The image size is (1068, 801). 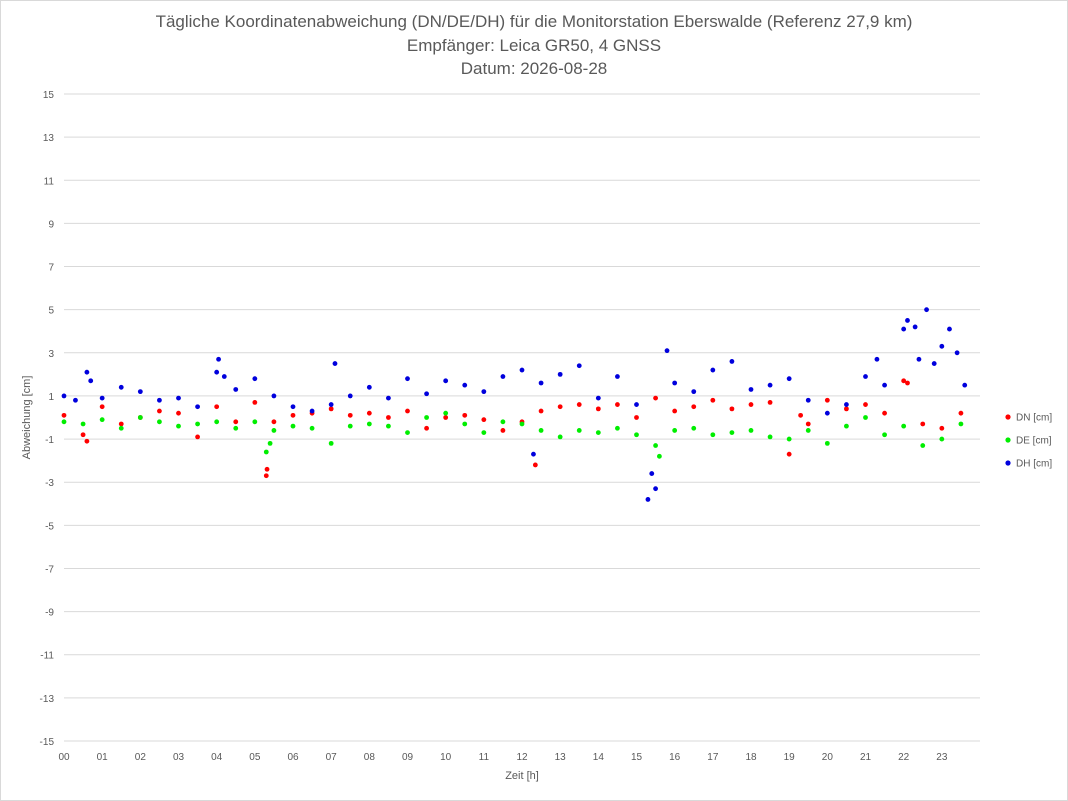 I want to click on x-tick-label: 03, so click(x=179, y=757).